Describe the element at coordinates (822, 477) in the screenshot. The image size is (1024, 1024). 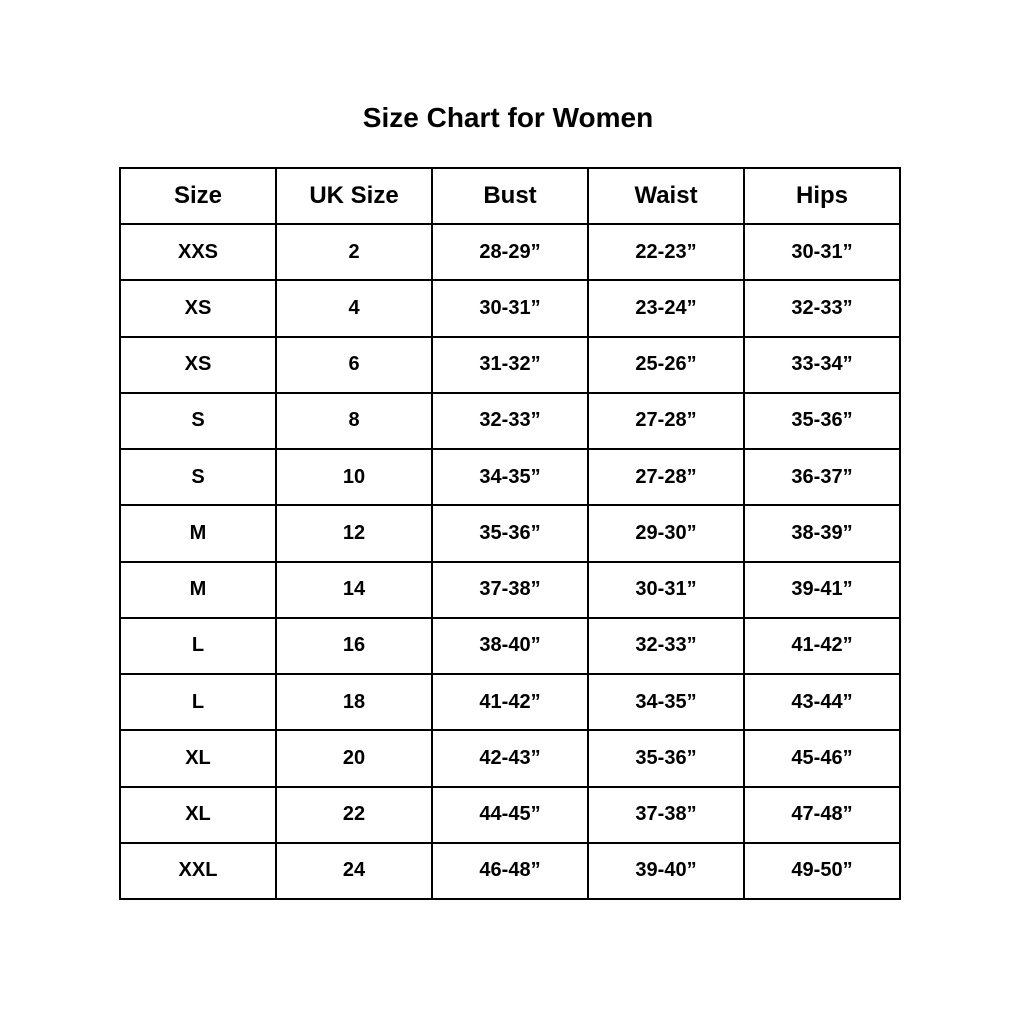
I see `table-cell: 36-37”` at that location.